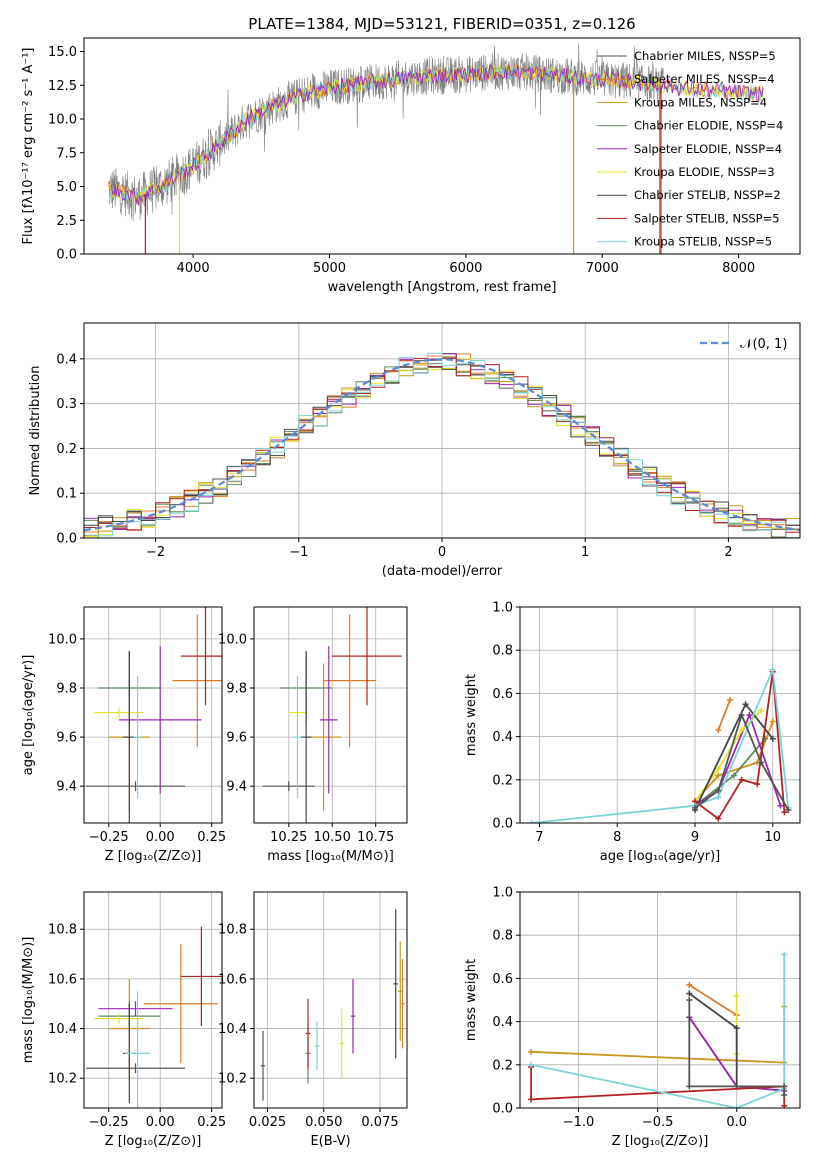 Image resolution: width=819 pixels, height=1170 pixels. What do you see at coordinates (695, 837) in the screenshot?
I see `x-tick-label: 9` at bounding box center [695, 837].